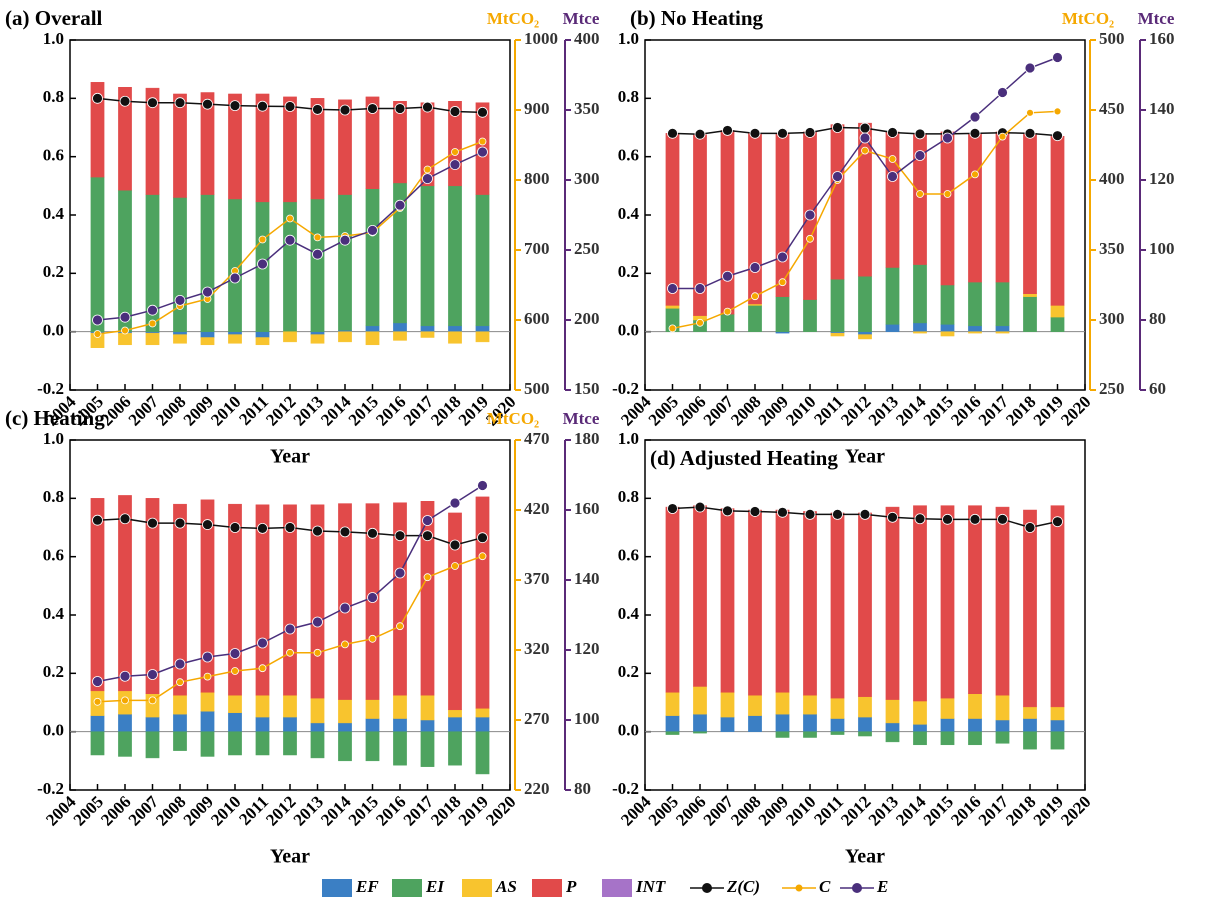 The width and height of the screenshot is (1231, 908). Describe the element at coordinates (53, 730) in the screenshot. I see `y-tick-label: 0.0` at that location.